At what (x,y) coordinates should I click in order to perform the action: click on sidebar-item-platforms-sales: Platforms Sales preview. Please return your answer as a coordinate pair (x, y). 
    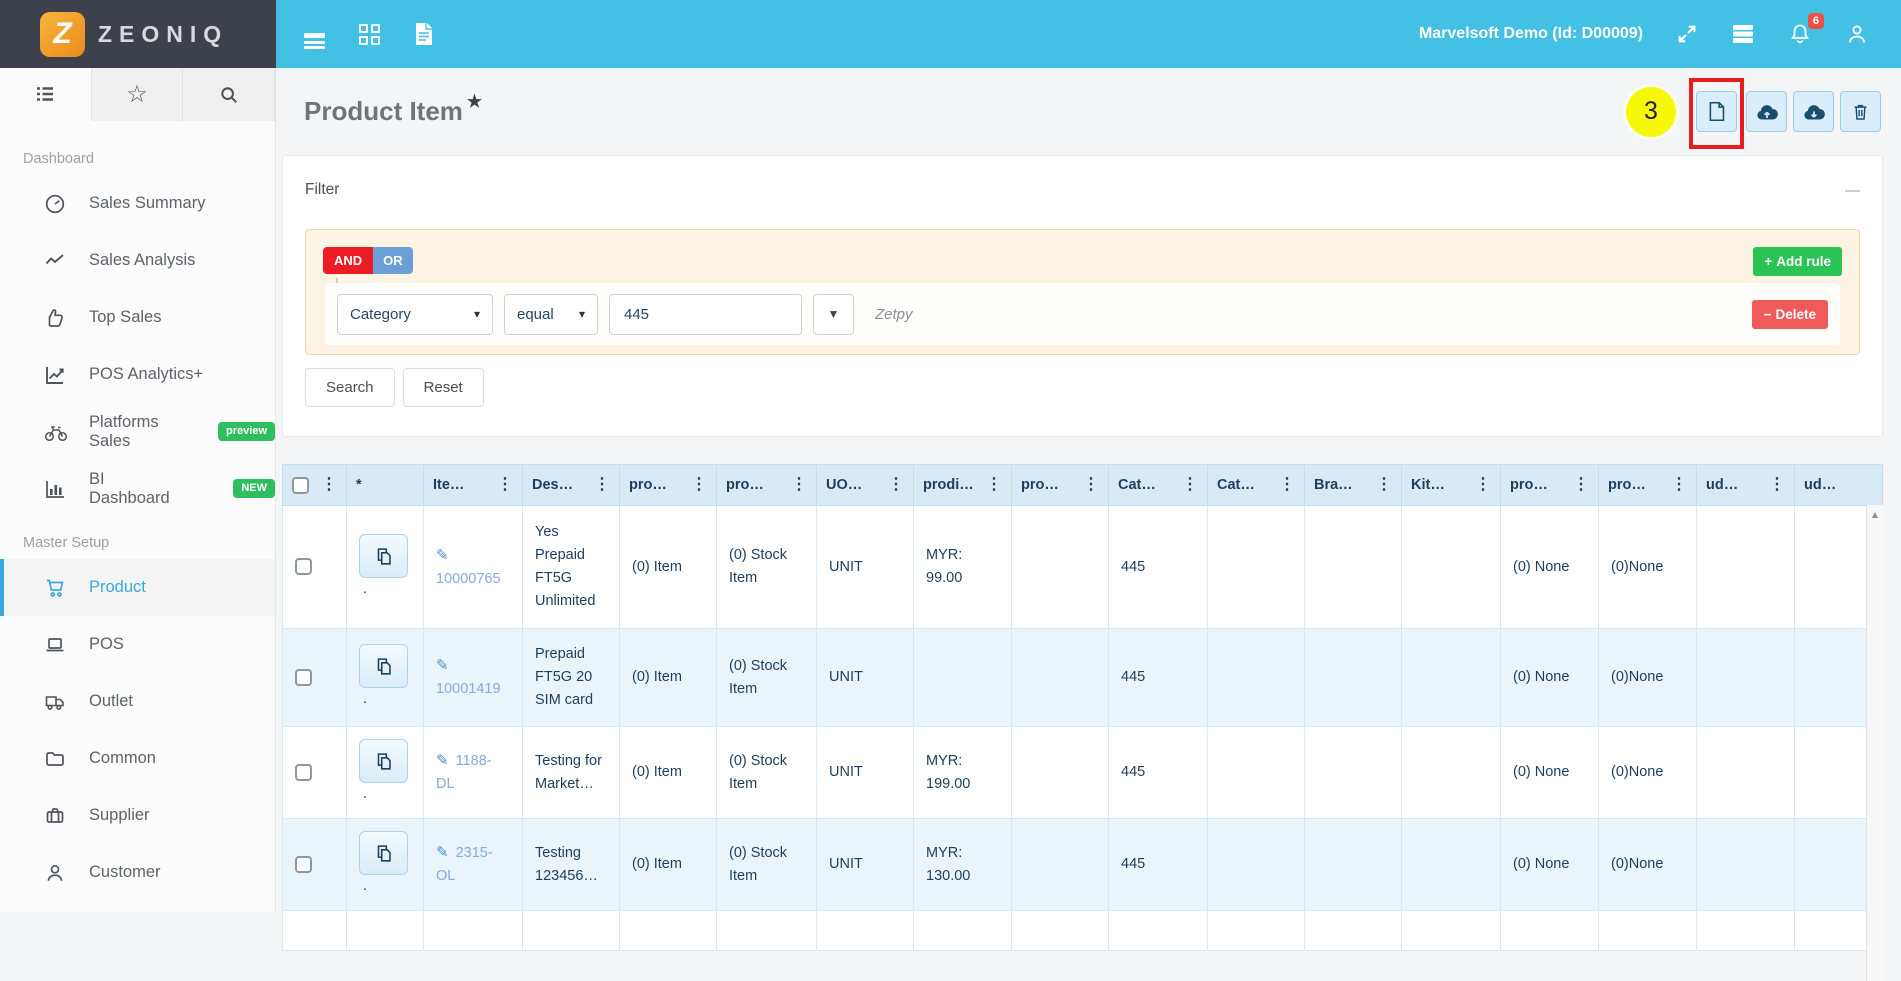
    Looking at the image, I should click on (137, 431).